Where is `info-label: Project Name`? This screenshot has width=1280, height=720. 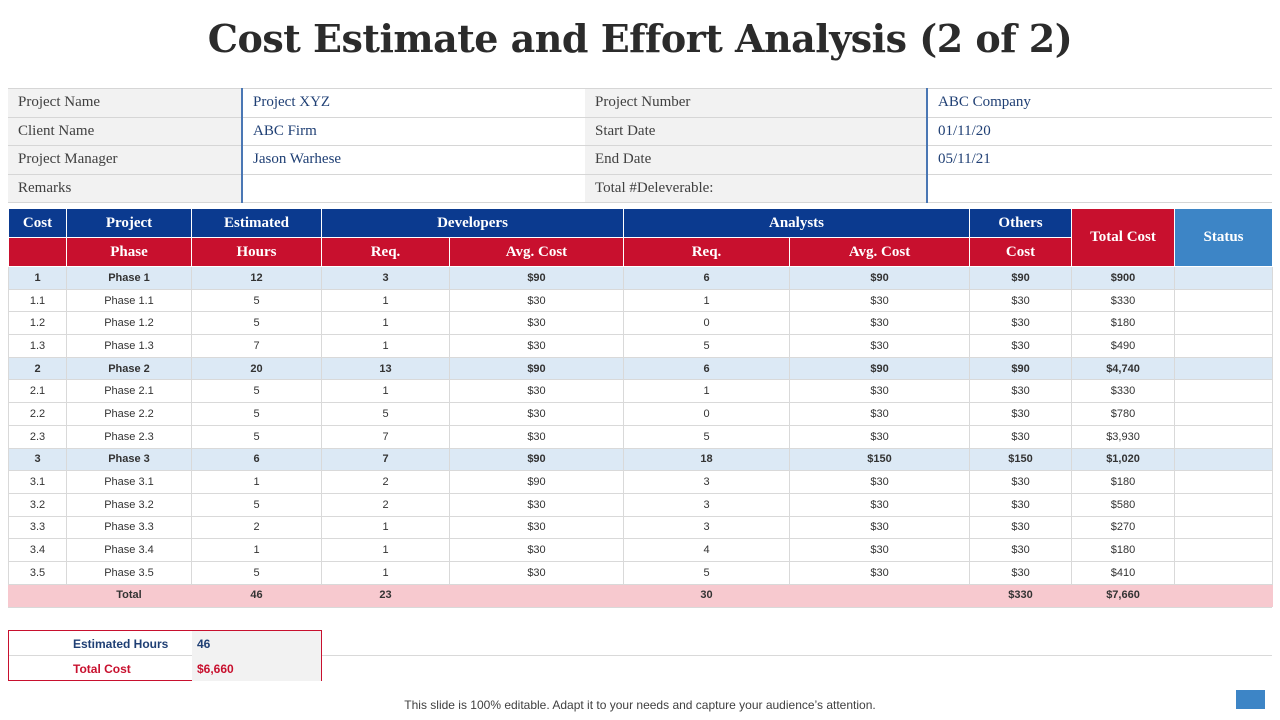 info-label: Project Name is located at coordinates (125, 103).